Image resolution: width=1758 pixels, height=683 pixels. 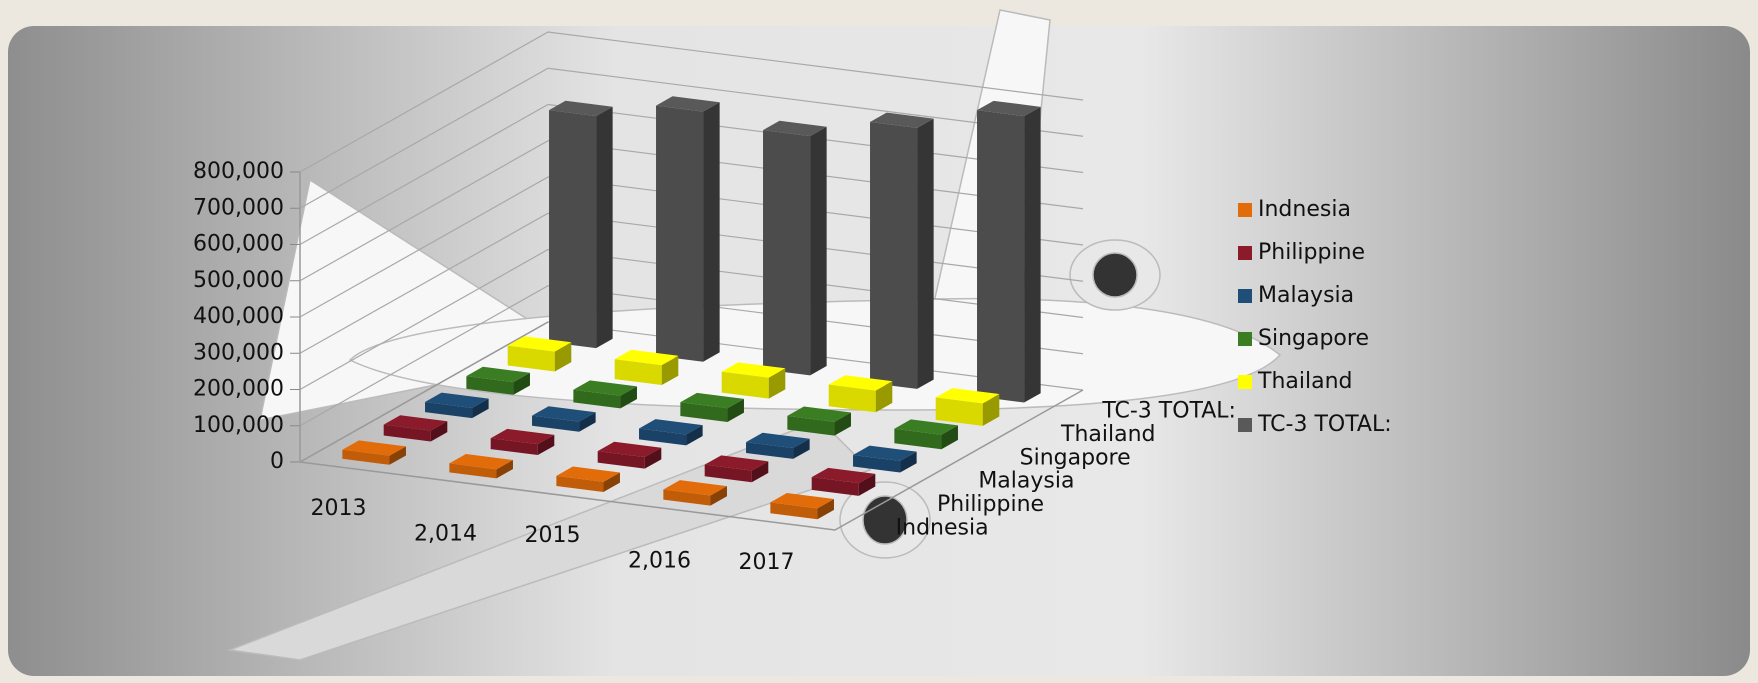 I want to click on y-tick-label: 300,000, so click(x=238, y=352).